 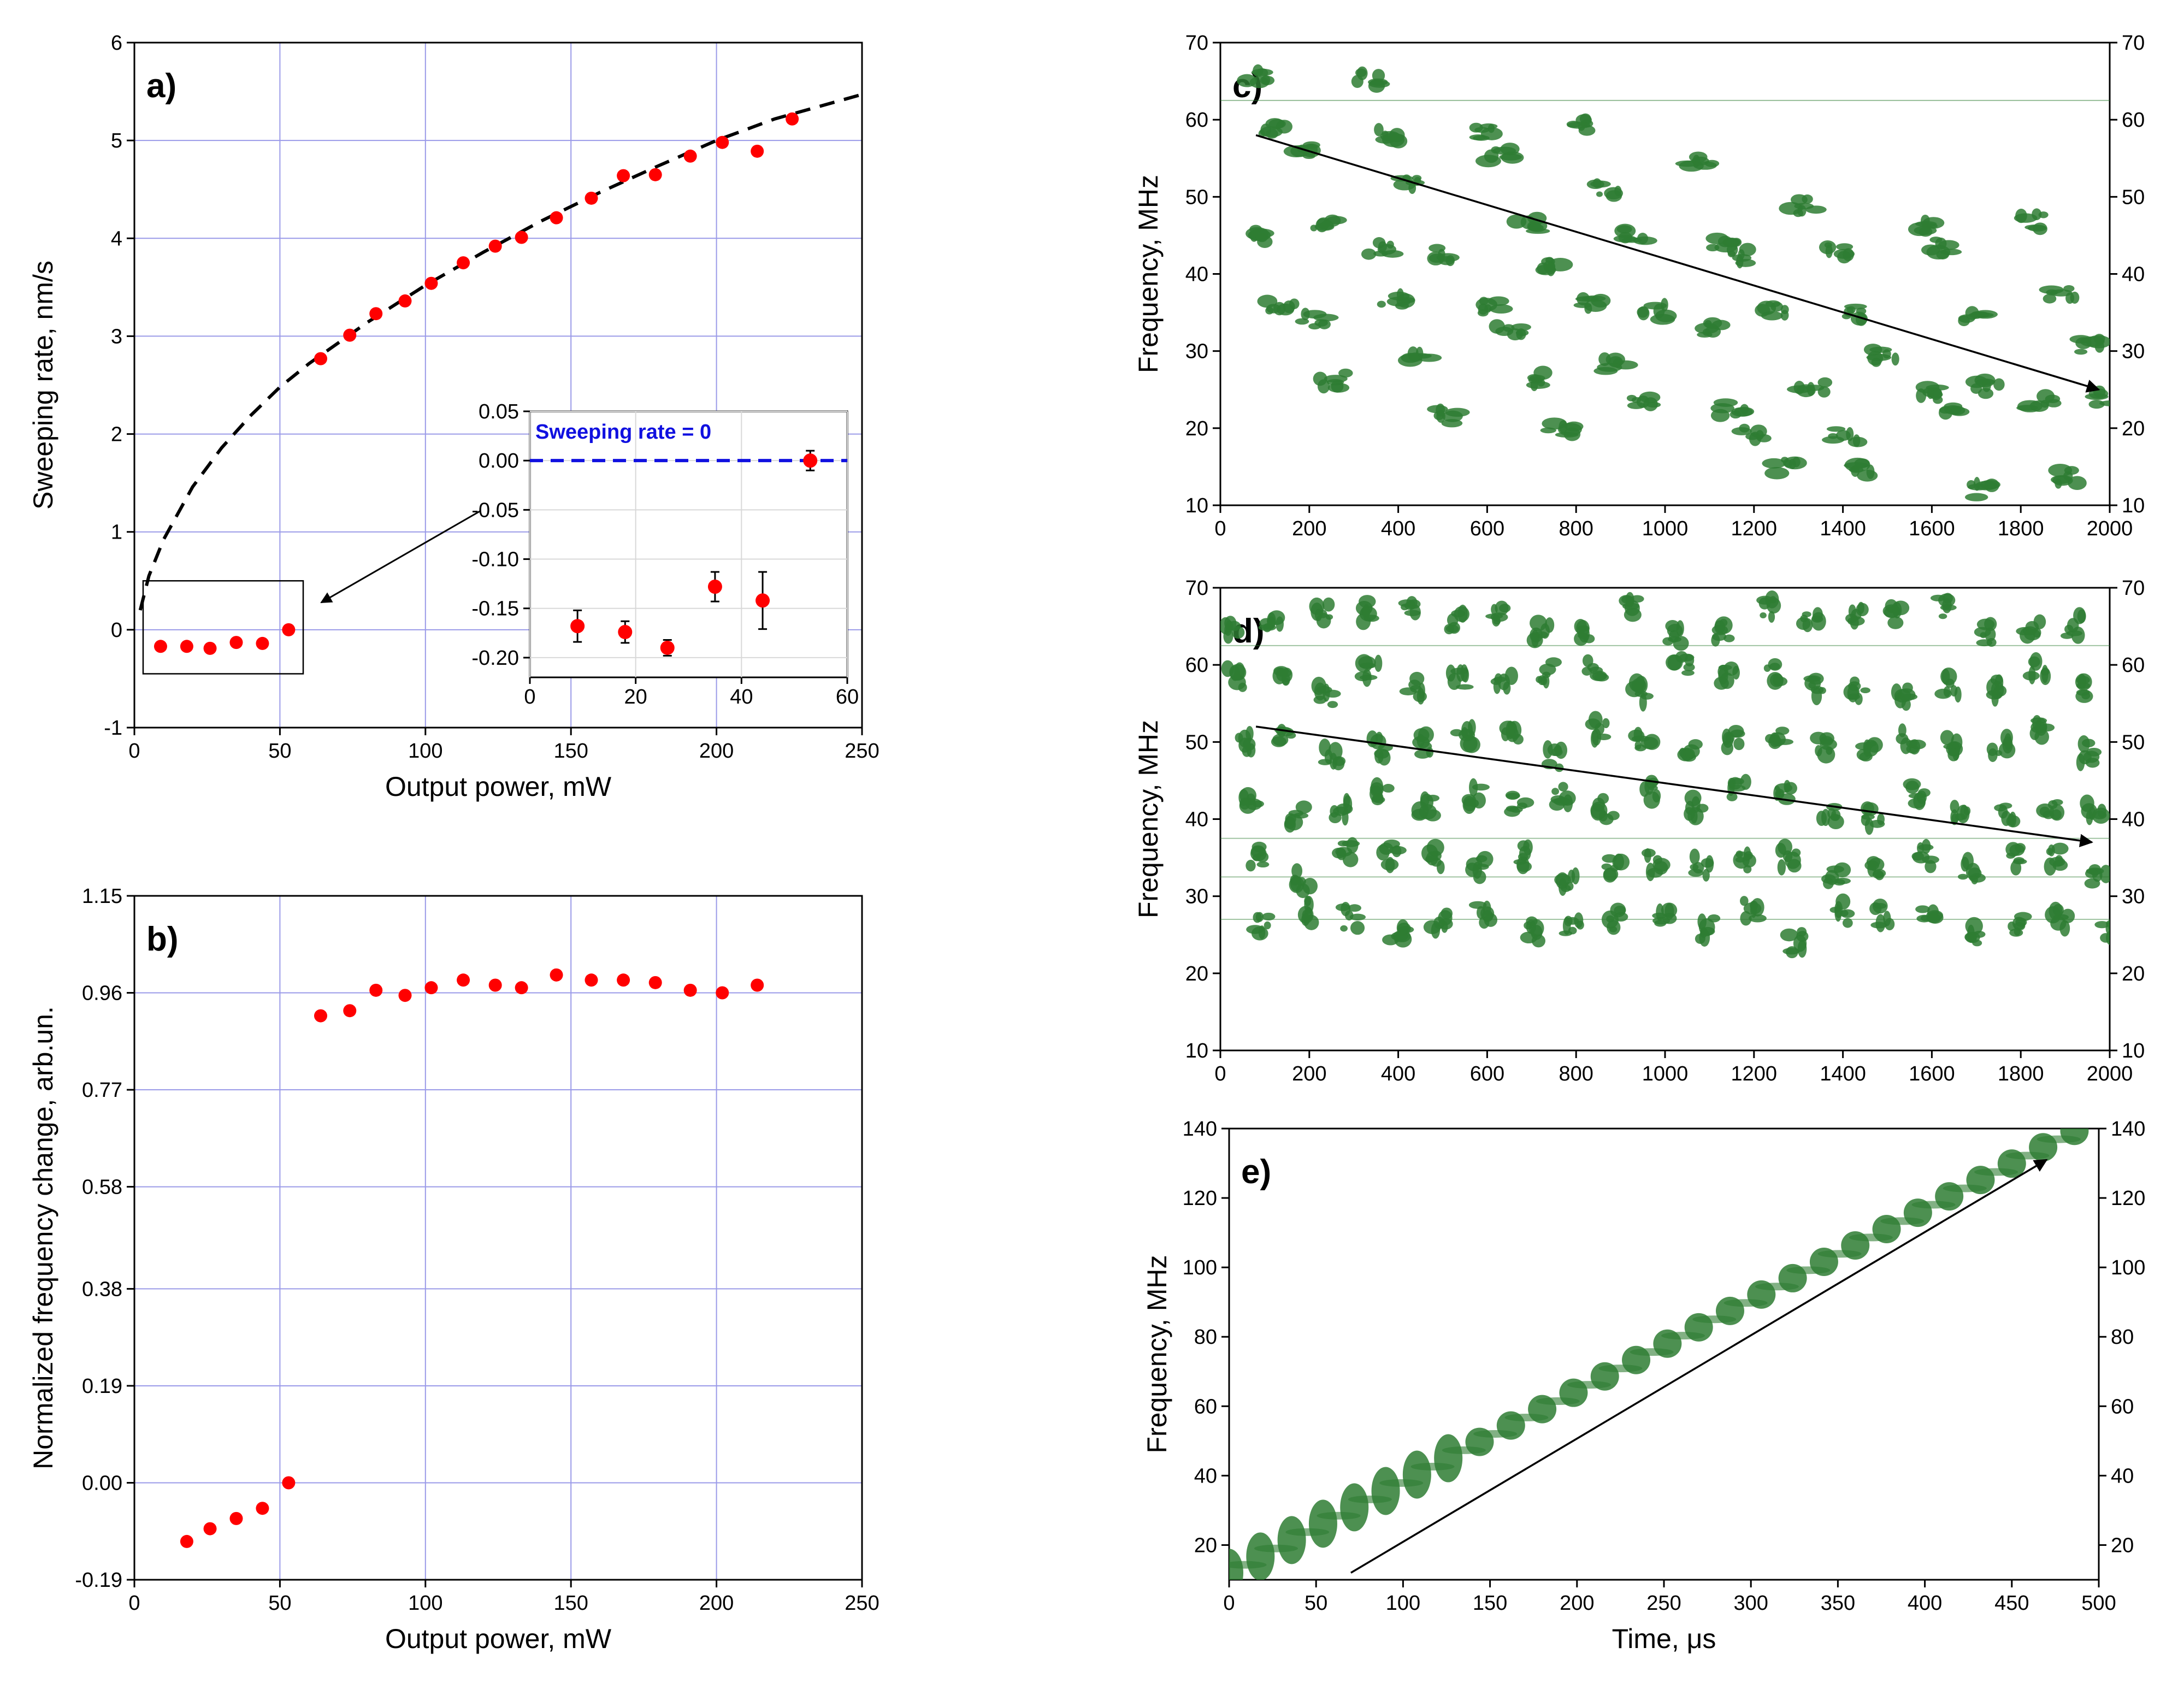 I want to click on y2-tick-label: 20, so click(x=2133, y=428).